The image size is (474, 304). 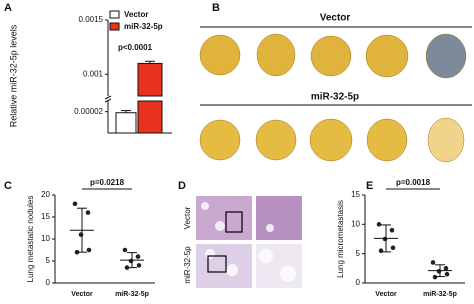 I want to click on legend-label: miR-32-5p, so click(x=143, y=26).